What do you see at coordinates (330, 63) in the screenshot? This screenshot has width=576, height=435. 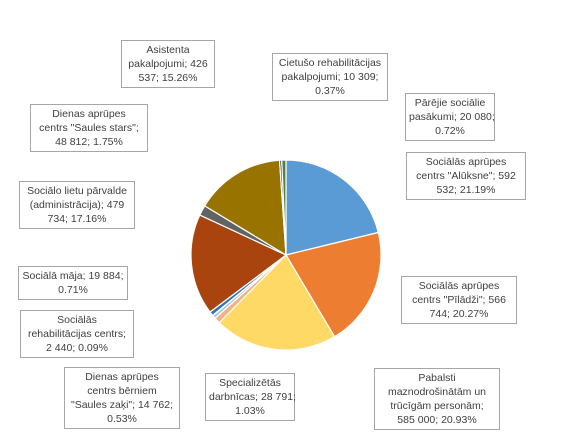 I see `data-label-line: Cietušo rehabilitācijas` at bounding box center [330, 63].